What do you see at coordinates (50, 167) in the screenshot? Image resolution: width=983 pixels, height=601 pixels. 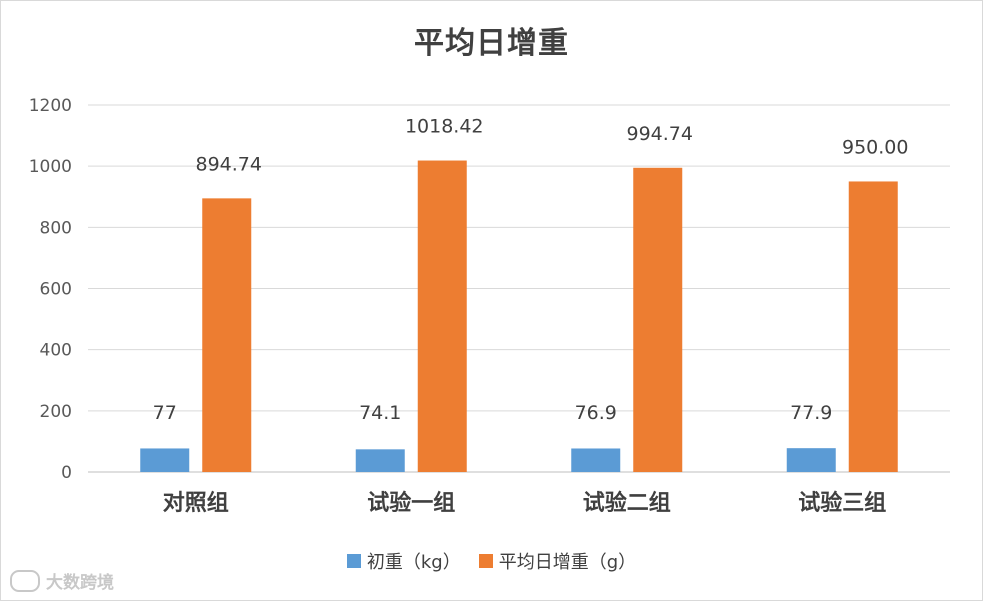 I see `y-tick-label: 1000` at bounding box center [50, 167].